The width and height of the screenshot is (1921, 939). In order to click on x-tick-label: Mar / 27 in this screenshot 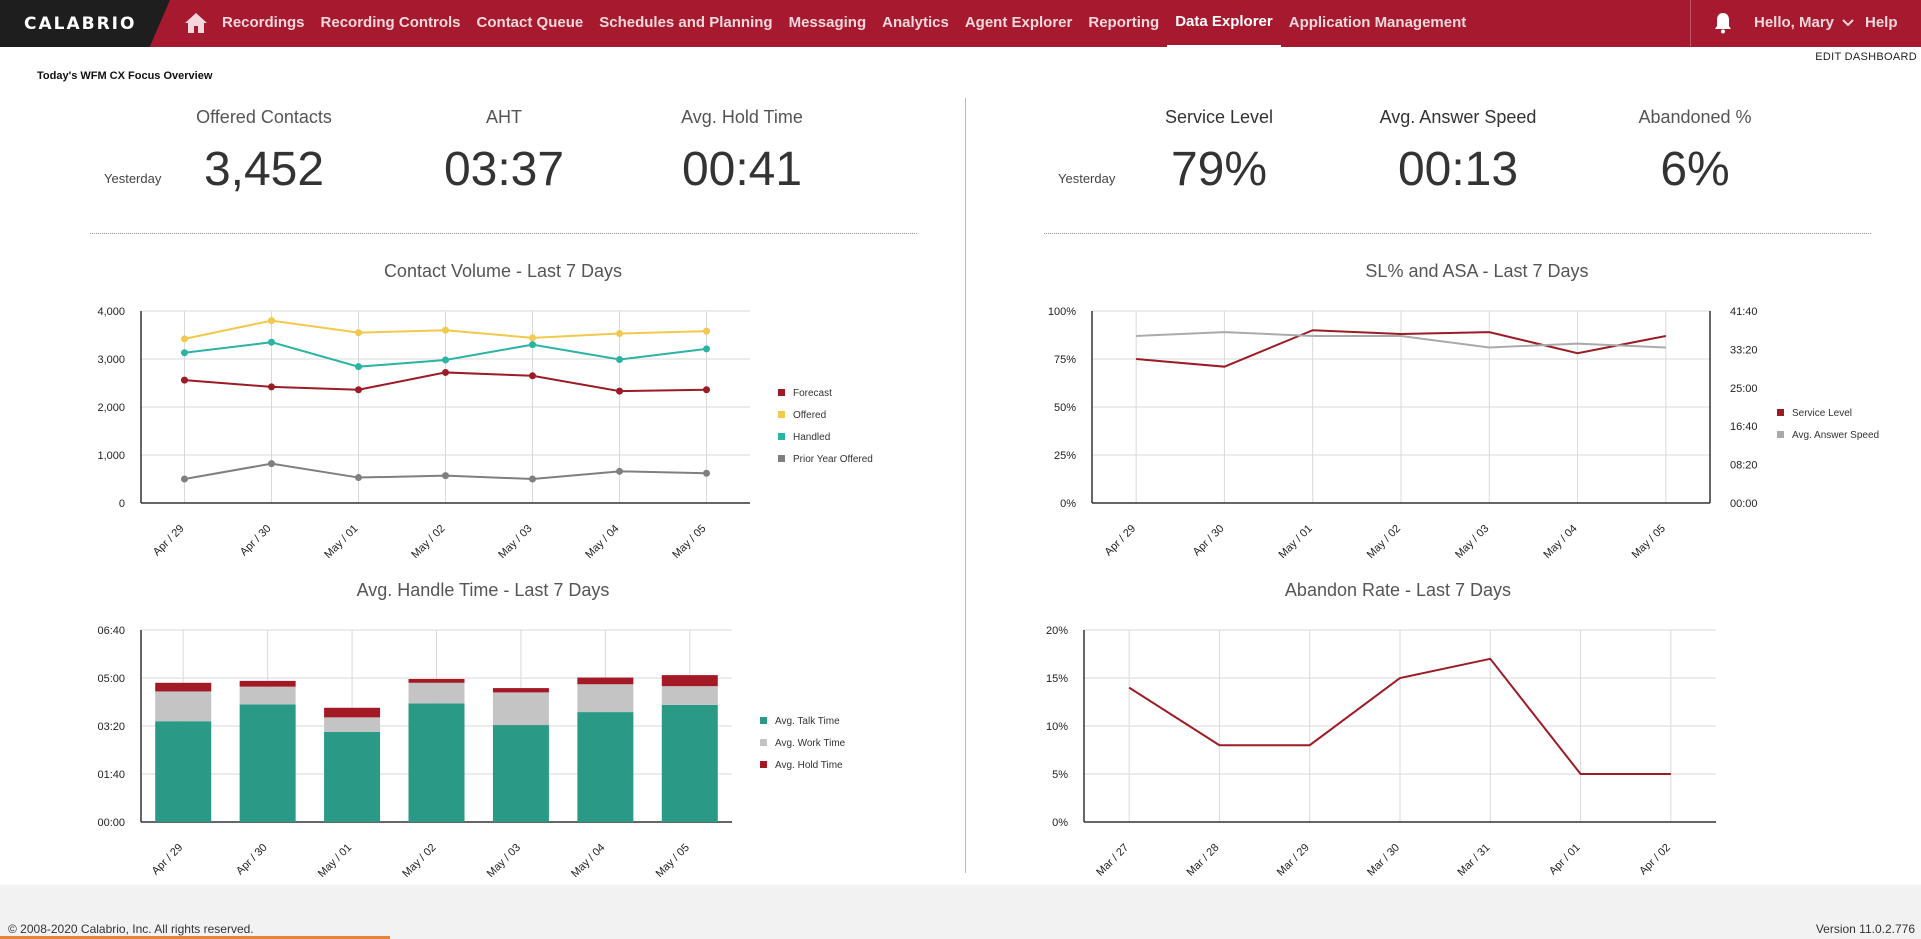, I will do `click(1112, 860)`.